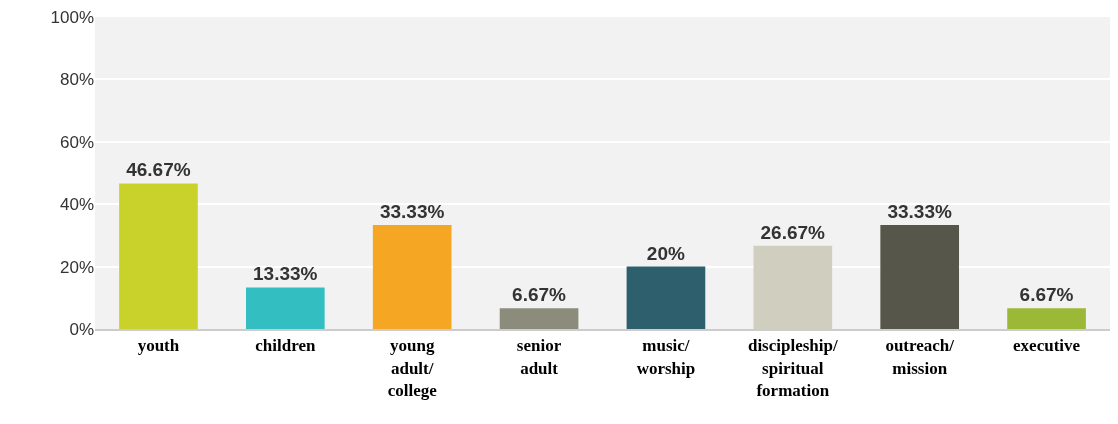  Describe the element at coordinates (412, 368) in the screenshot. I see `x-tick-label: young adult/ college` at that location.